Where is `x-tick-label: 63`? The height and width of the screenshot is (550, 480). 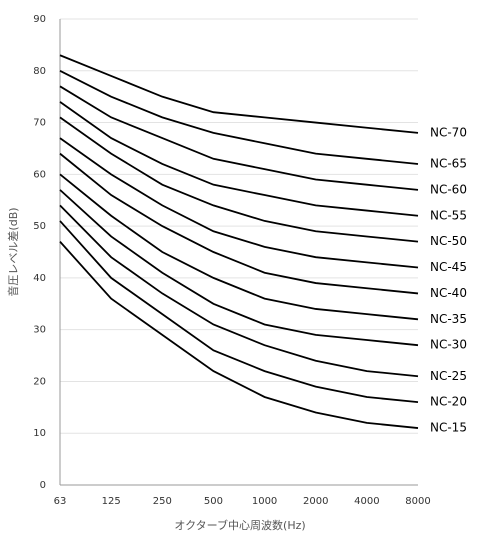
x-tick-label: 63 is located at coordinates (60, 501).